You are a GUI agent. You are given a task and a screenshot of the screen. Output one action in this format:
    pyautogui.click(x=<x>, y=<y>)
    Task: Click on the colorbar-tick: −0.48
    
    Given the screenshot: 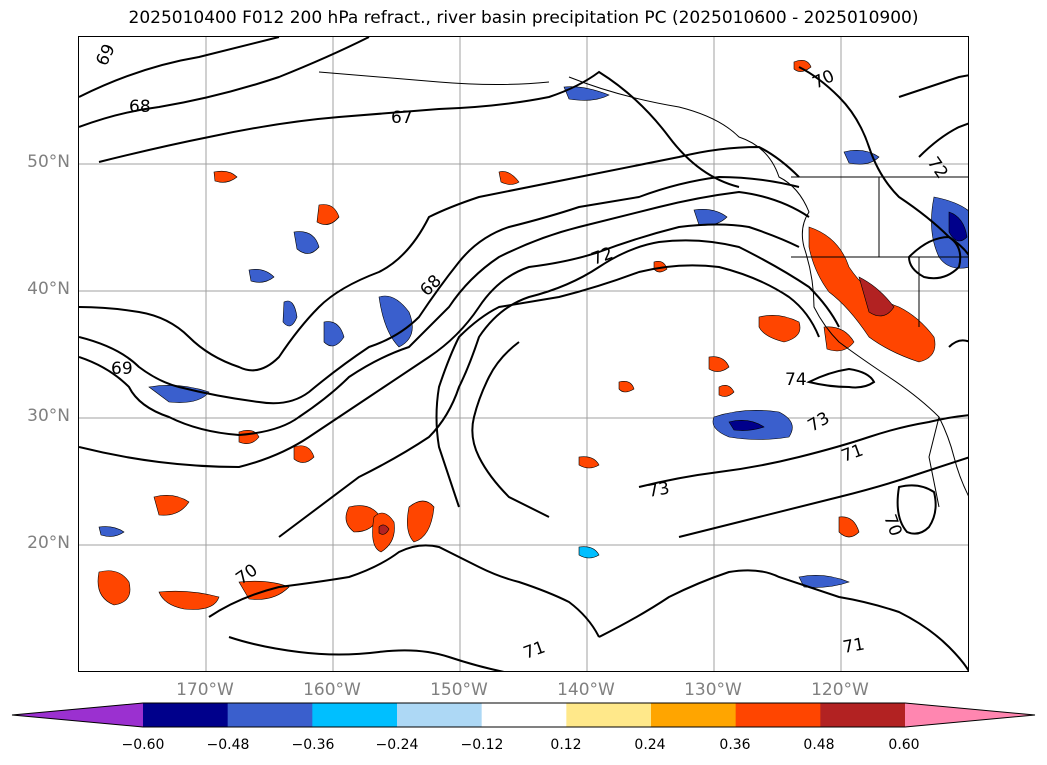 What is the action you would take?
    pyautogui.click(x=228, y=745)
    